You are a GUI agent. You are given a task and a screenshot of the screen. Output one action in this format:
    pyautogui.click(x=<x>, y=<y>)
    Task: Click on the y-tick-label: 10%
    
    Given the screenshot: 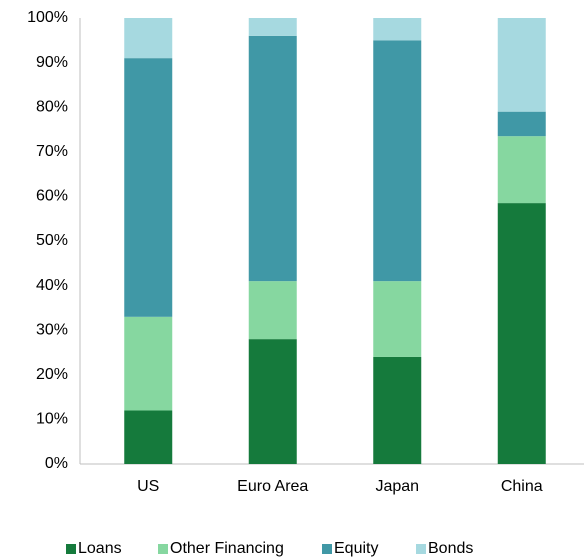 What is the action you would take?
    pyautogui.click(x=52, y=419)
    